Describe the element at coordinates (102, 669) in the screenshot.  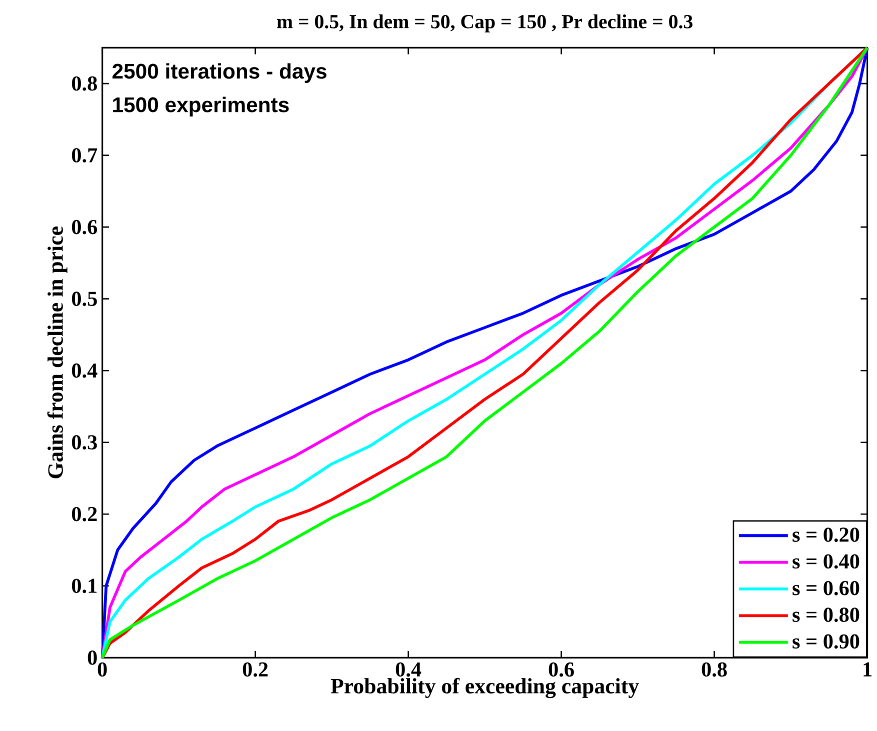
I see `x-tick-label: 0` at that location.